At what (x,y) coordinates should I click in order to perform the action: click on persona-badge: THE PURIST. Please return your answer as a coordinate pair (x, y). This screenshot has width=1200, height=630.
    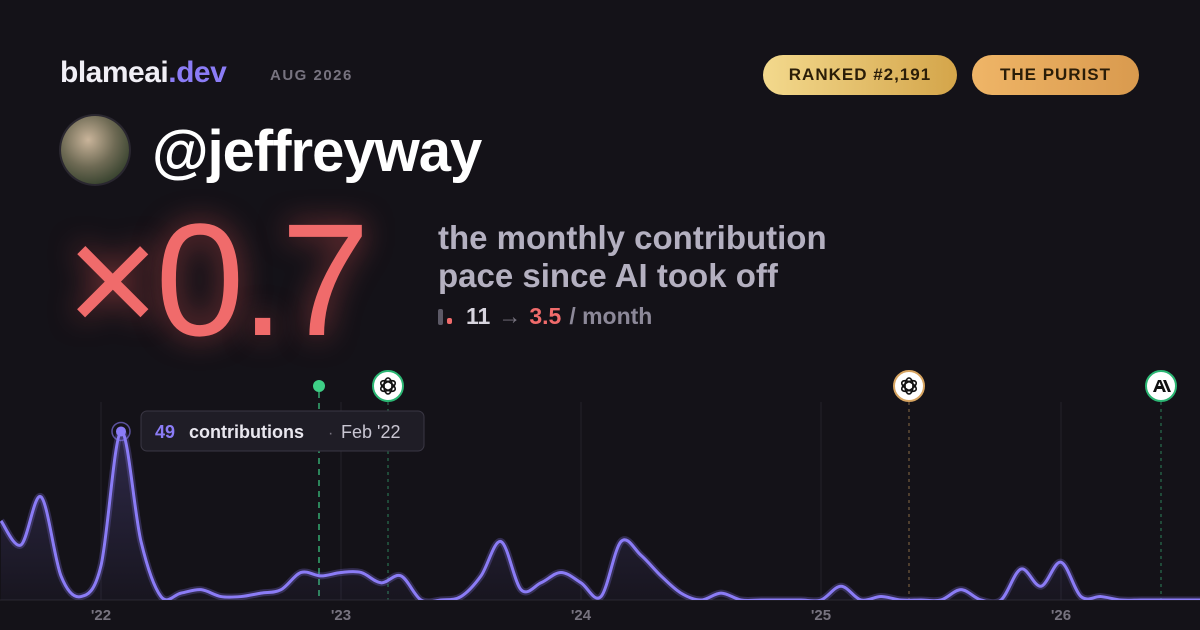
    Looking at the image, I should click on (1055, 75).